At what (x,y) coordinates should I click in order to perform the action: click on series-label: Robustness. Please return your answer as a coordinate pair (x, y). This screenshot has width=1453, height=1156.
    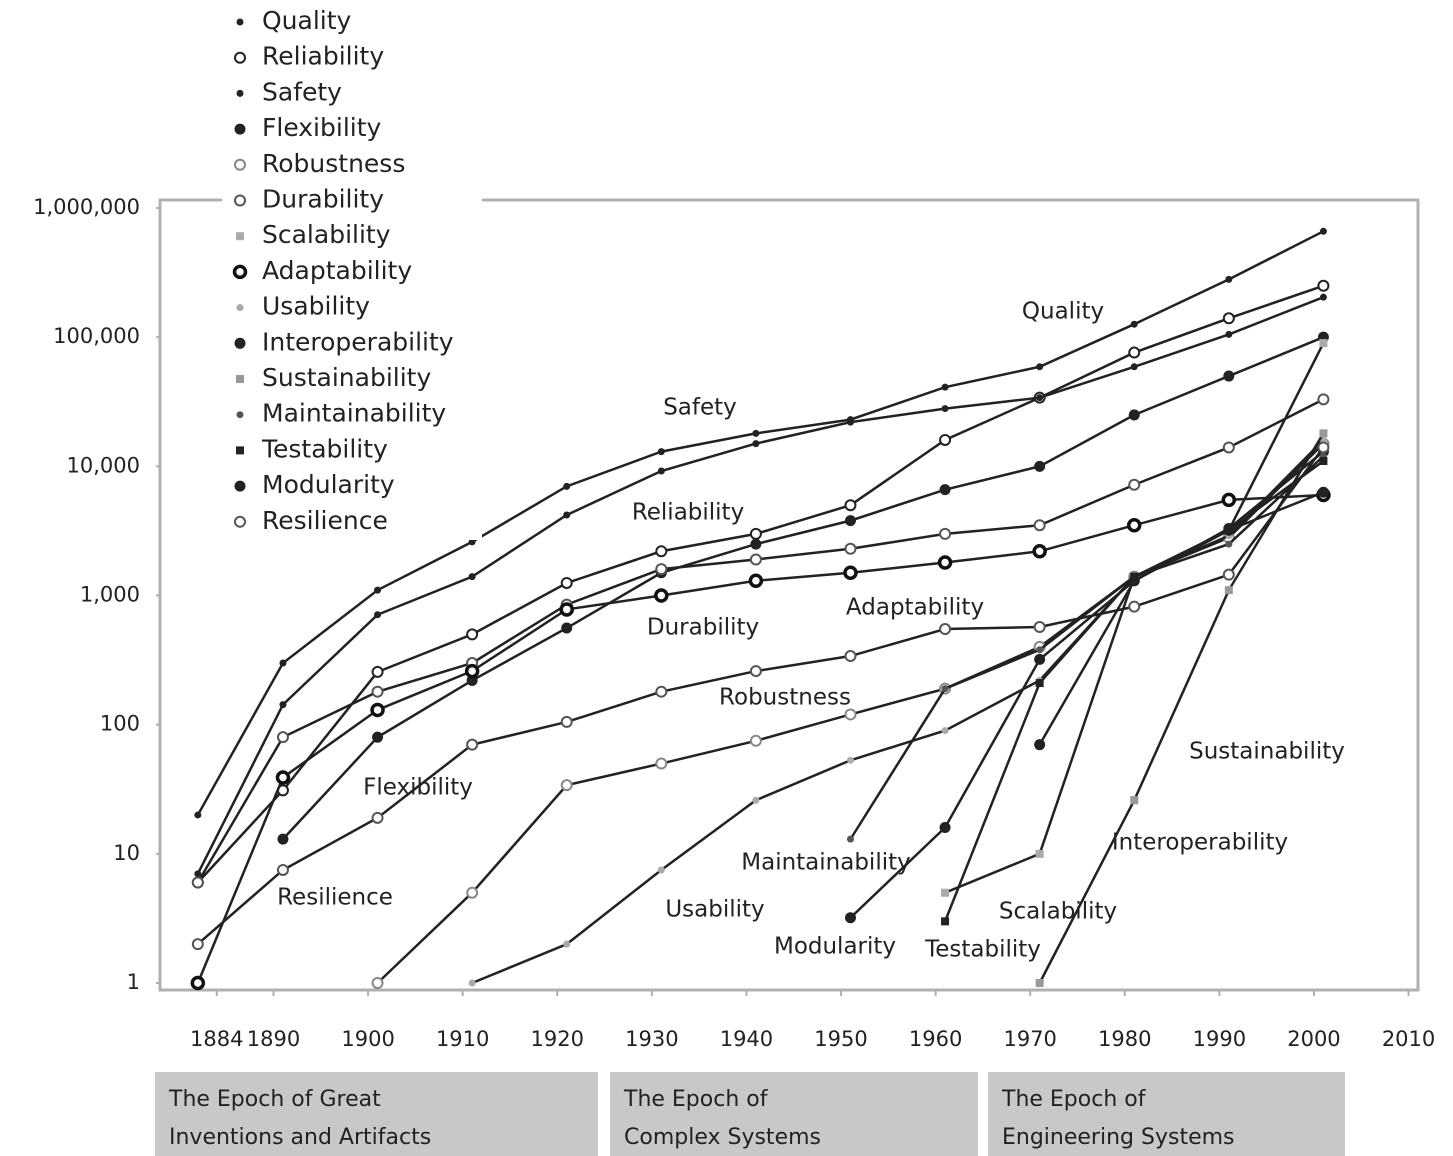
    Looking at the image, I should click on (785, 698).